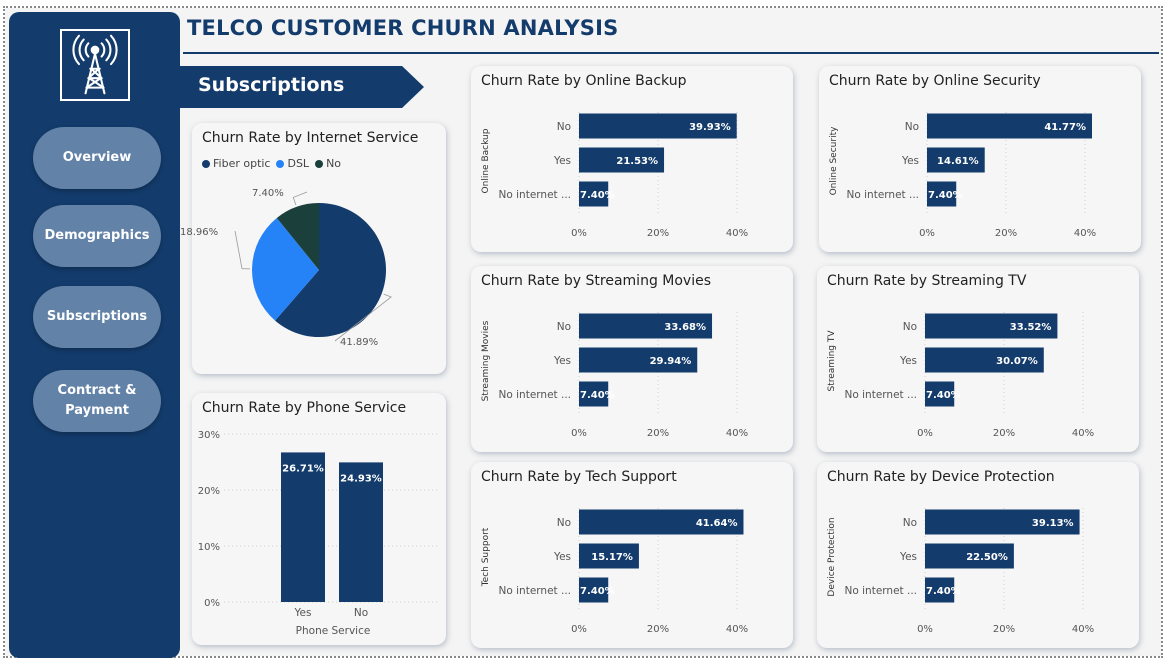 The width and height of the screenshot is (1168, 661). Describe the element at coordinates (328, 163) in the screenshot. I see `legend-item-no: No` at that location.